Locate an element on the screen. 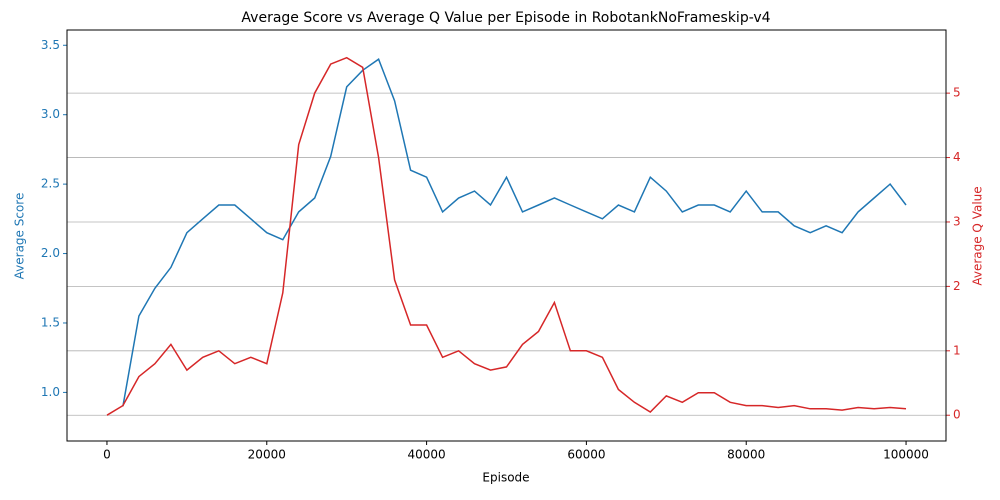 The image size is (1000, 500). y2-tick-label: 4 is located at coordinates (957, 157).